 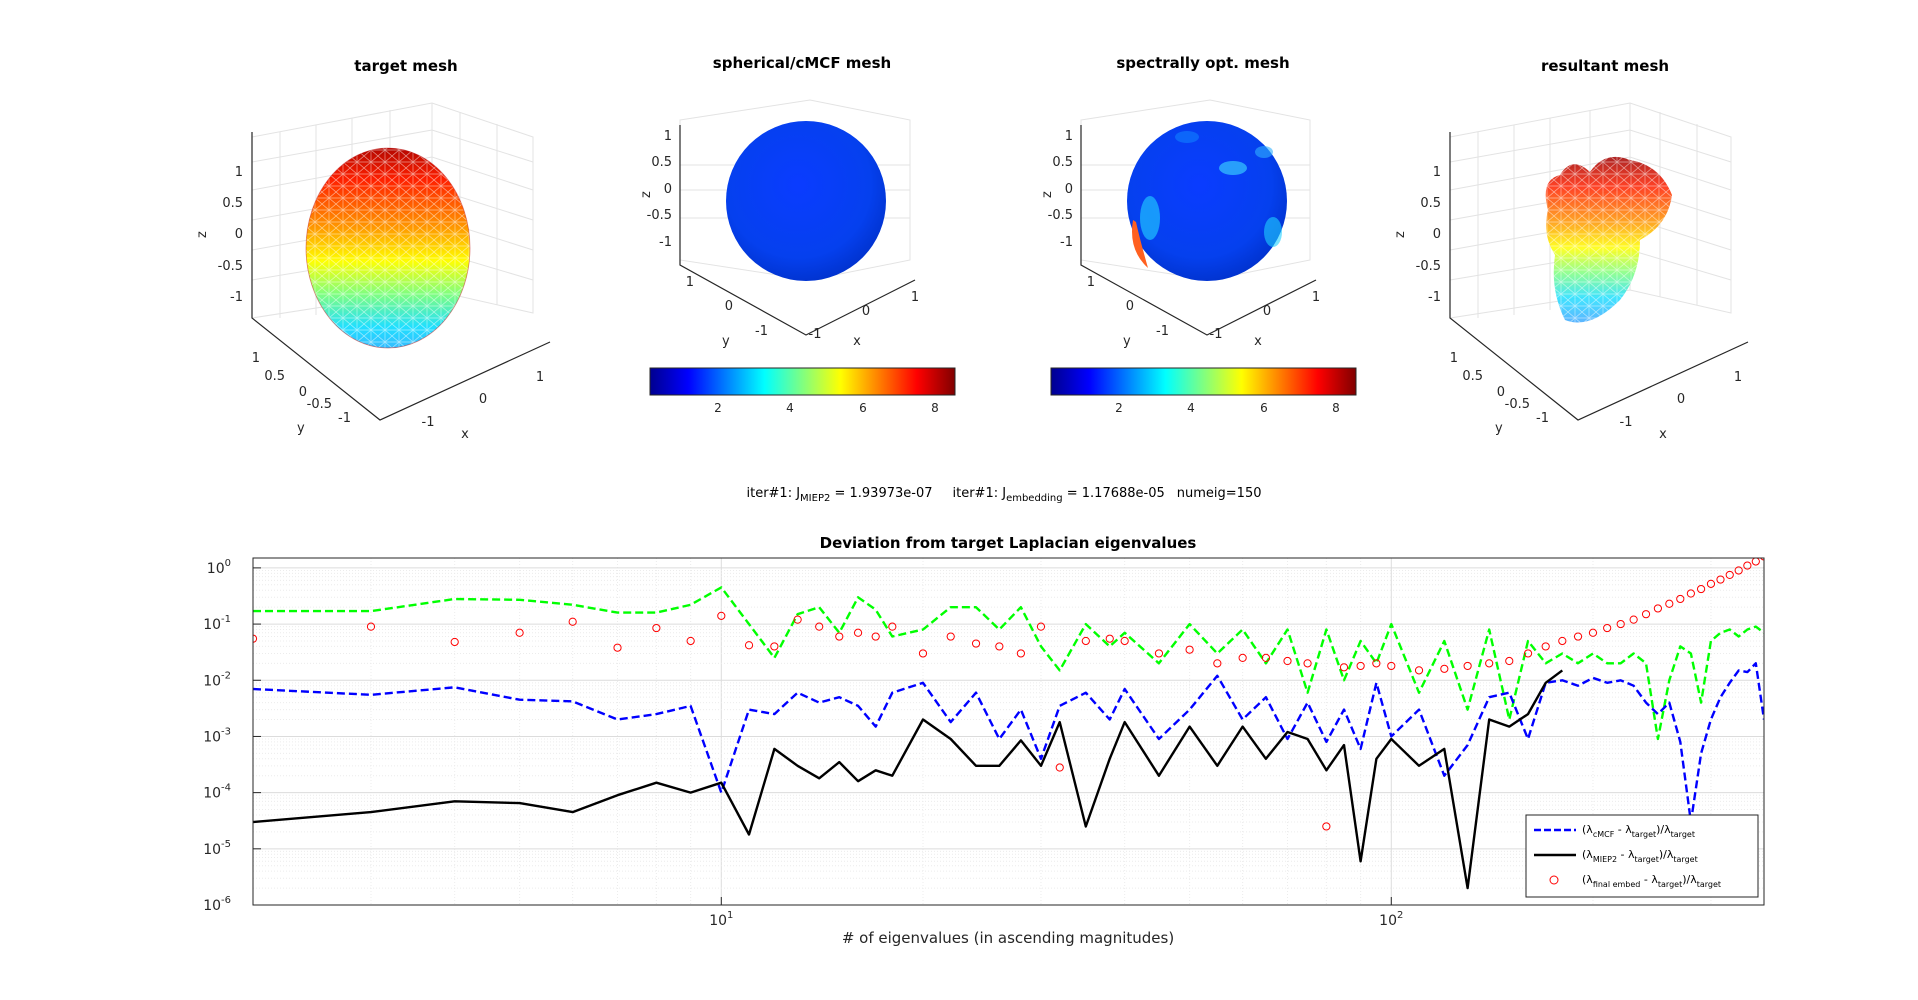 What do you see at coordinates (802, 63) in the screenshot?
I see `panel-title: spherical/cMCF mesh` at bounding box center [802, 63].